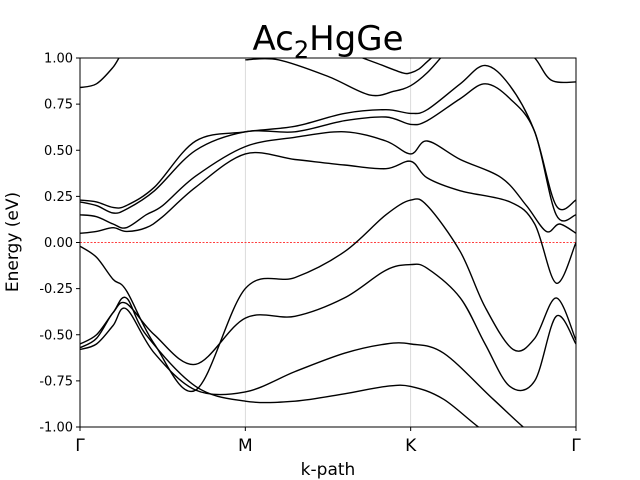 This screenshot has width=640, height=480. I want to click on svg-text: Ac2HgGe, so click(327, 41).